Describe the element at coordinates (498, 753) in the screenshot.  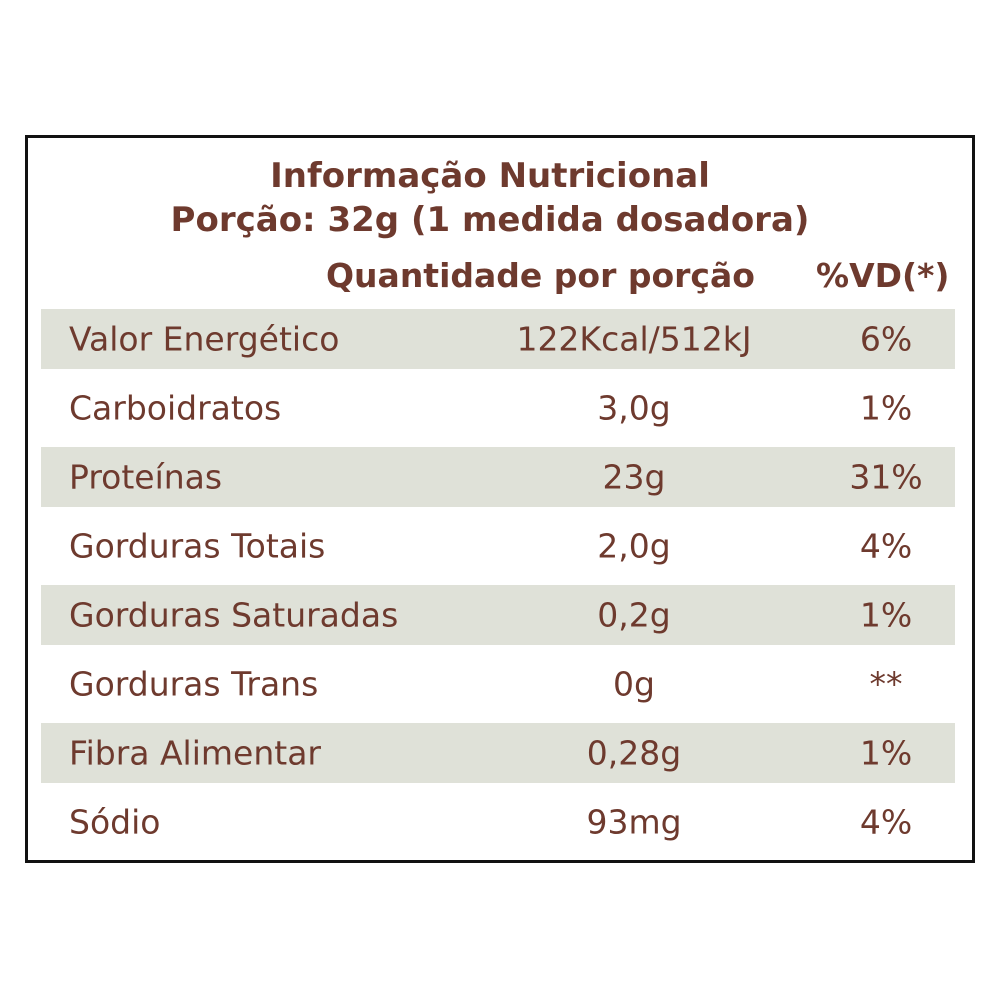
I see `table-row: Fibra Alimentar 0,28g 1%` at that location.